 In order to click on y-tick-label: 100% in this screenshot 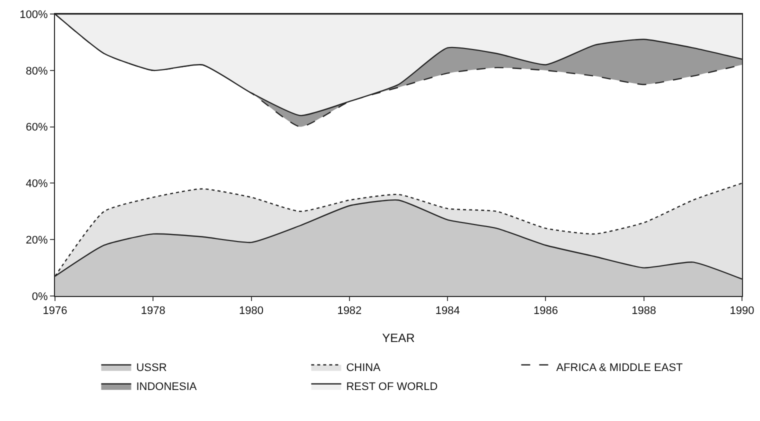, I will do `click(34, 14)`.